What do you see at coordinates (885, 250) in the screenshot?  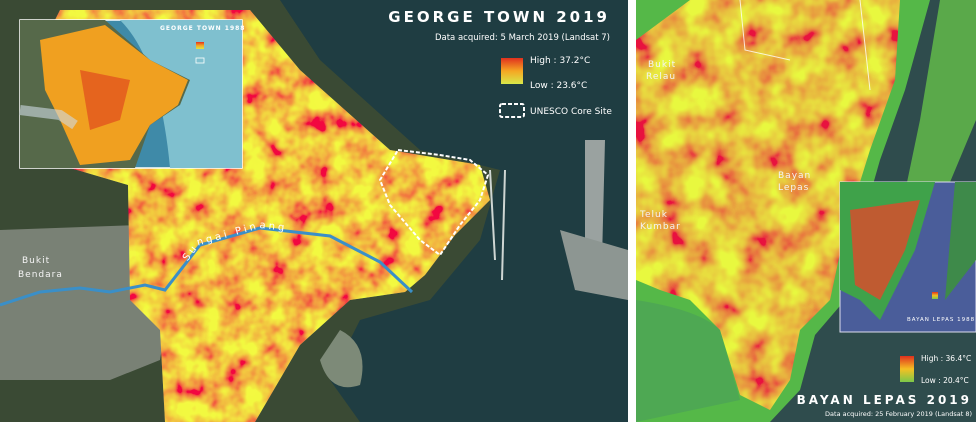 I see `inset-heat` at bounding box center [885, 250].